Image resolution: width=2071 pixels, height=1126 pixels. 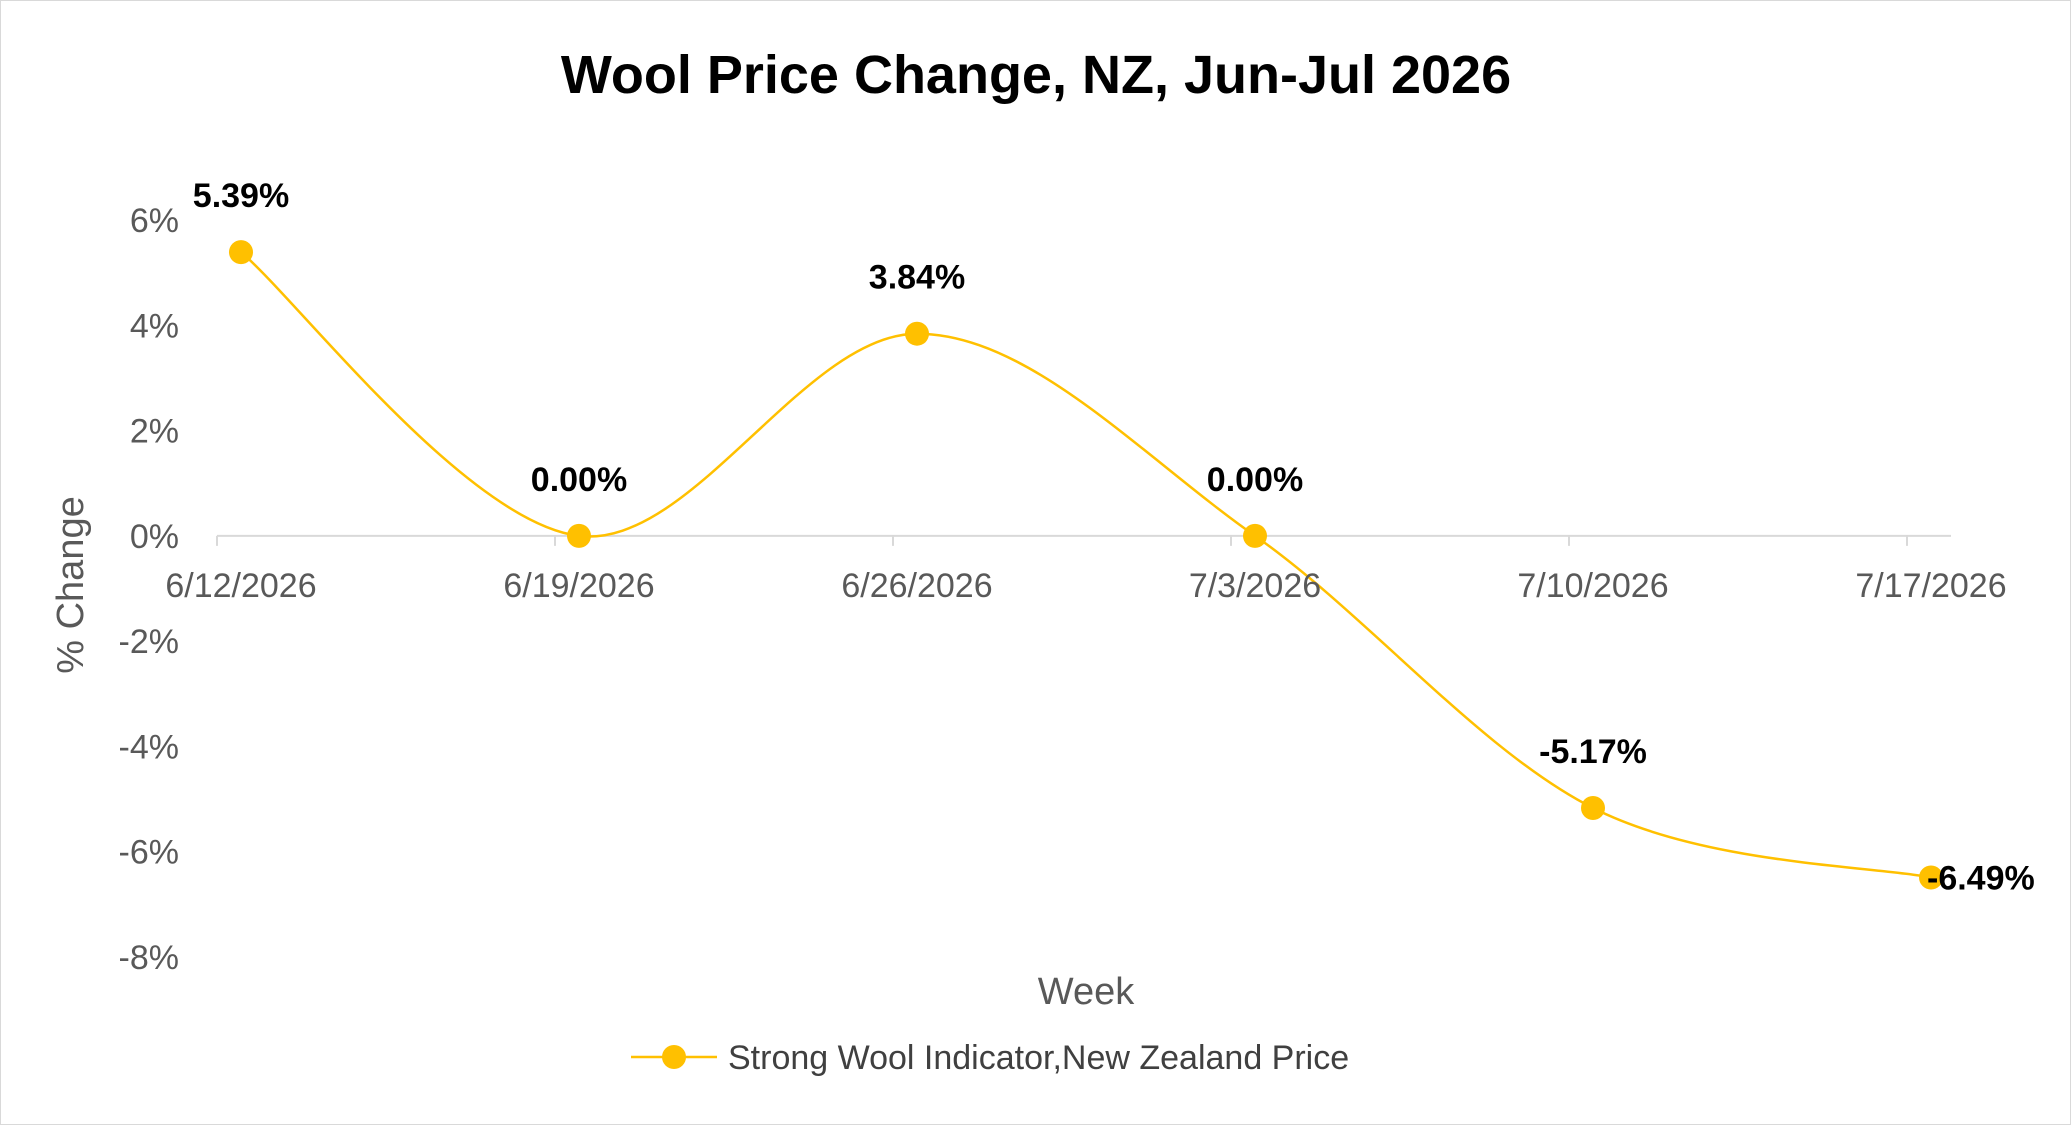 What do you see at coordinates (1255, 586) in the screenshot?
I see `x-tick-label: 7/3/2026` at bounding box center [1255, 586].